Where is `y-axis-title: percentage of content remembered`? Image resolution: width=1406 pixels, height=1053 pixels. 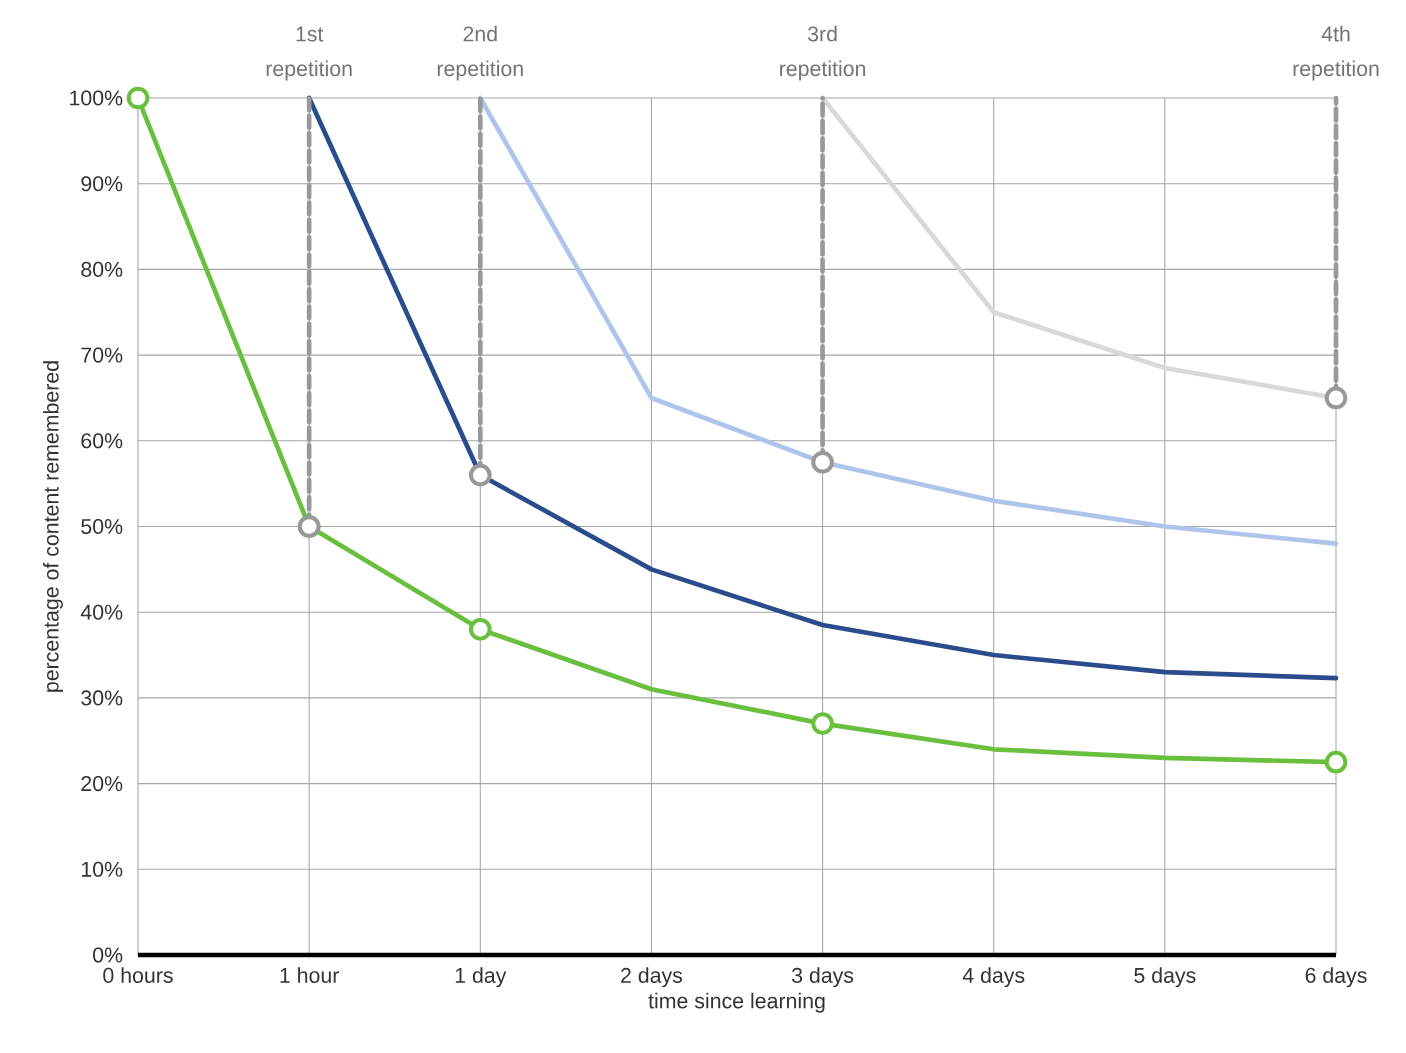 y-axis-title: percentage of content remembered is located at coordinates (53, 526).